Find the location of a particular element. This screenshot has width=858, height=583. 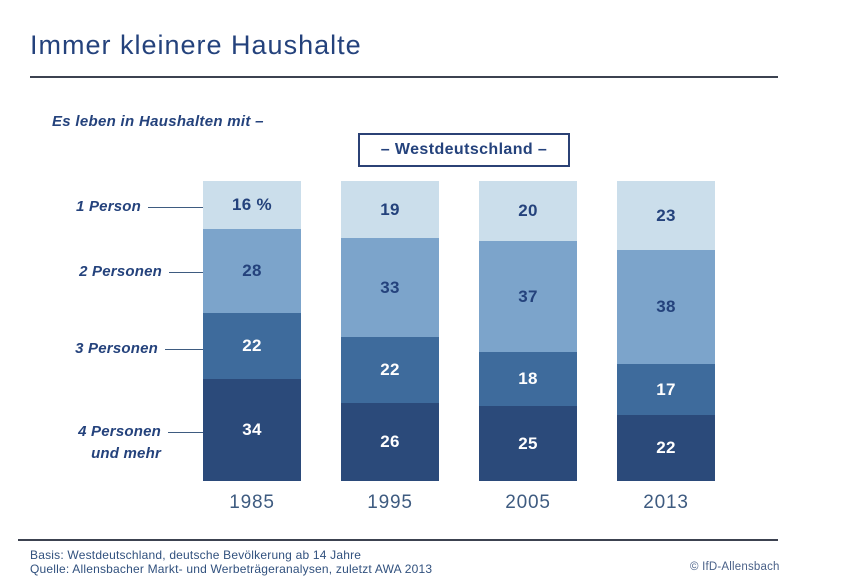

footer-divider is located at coordinates (398, 540).